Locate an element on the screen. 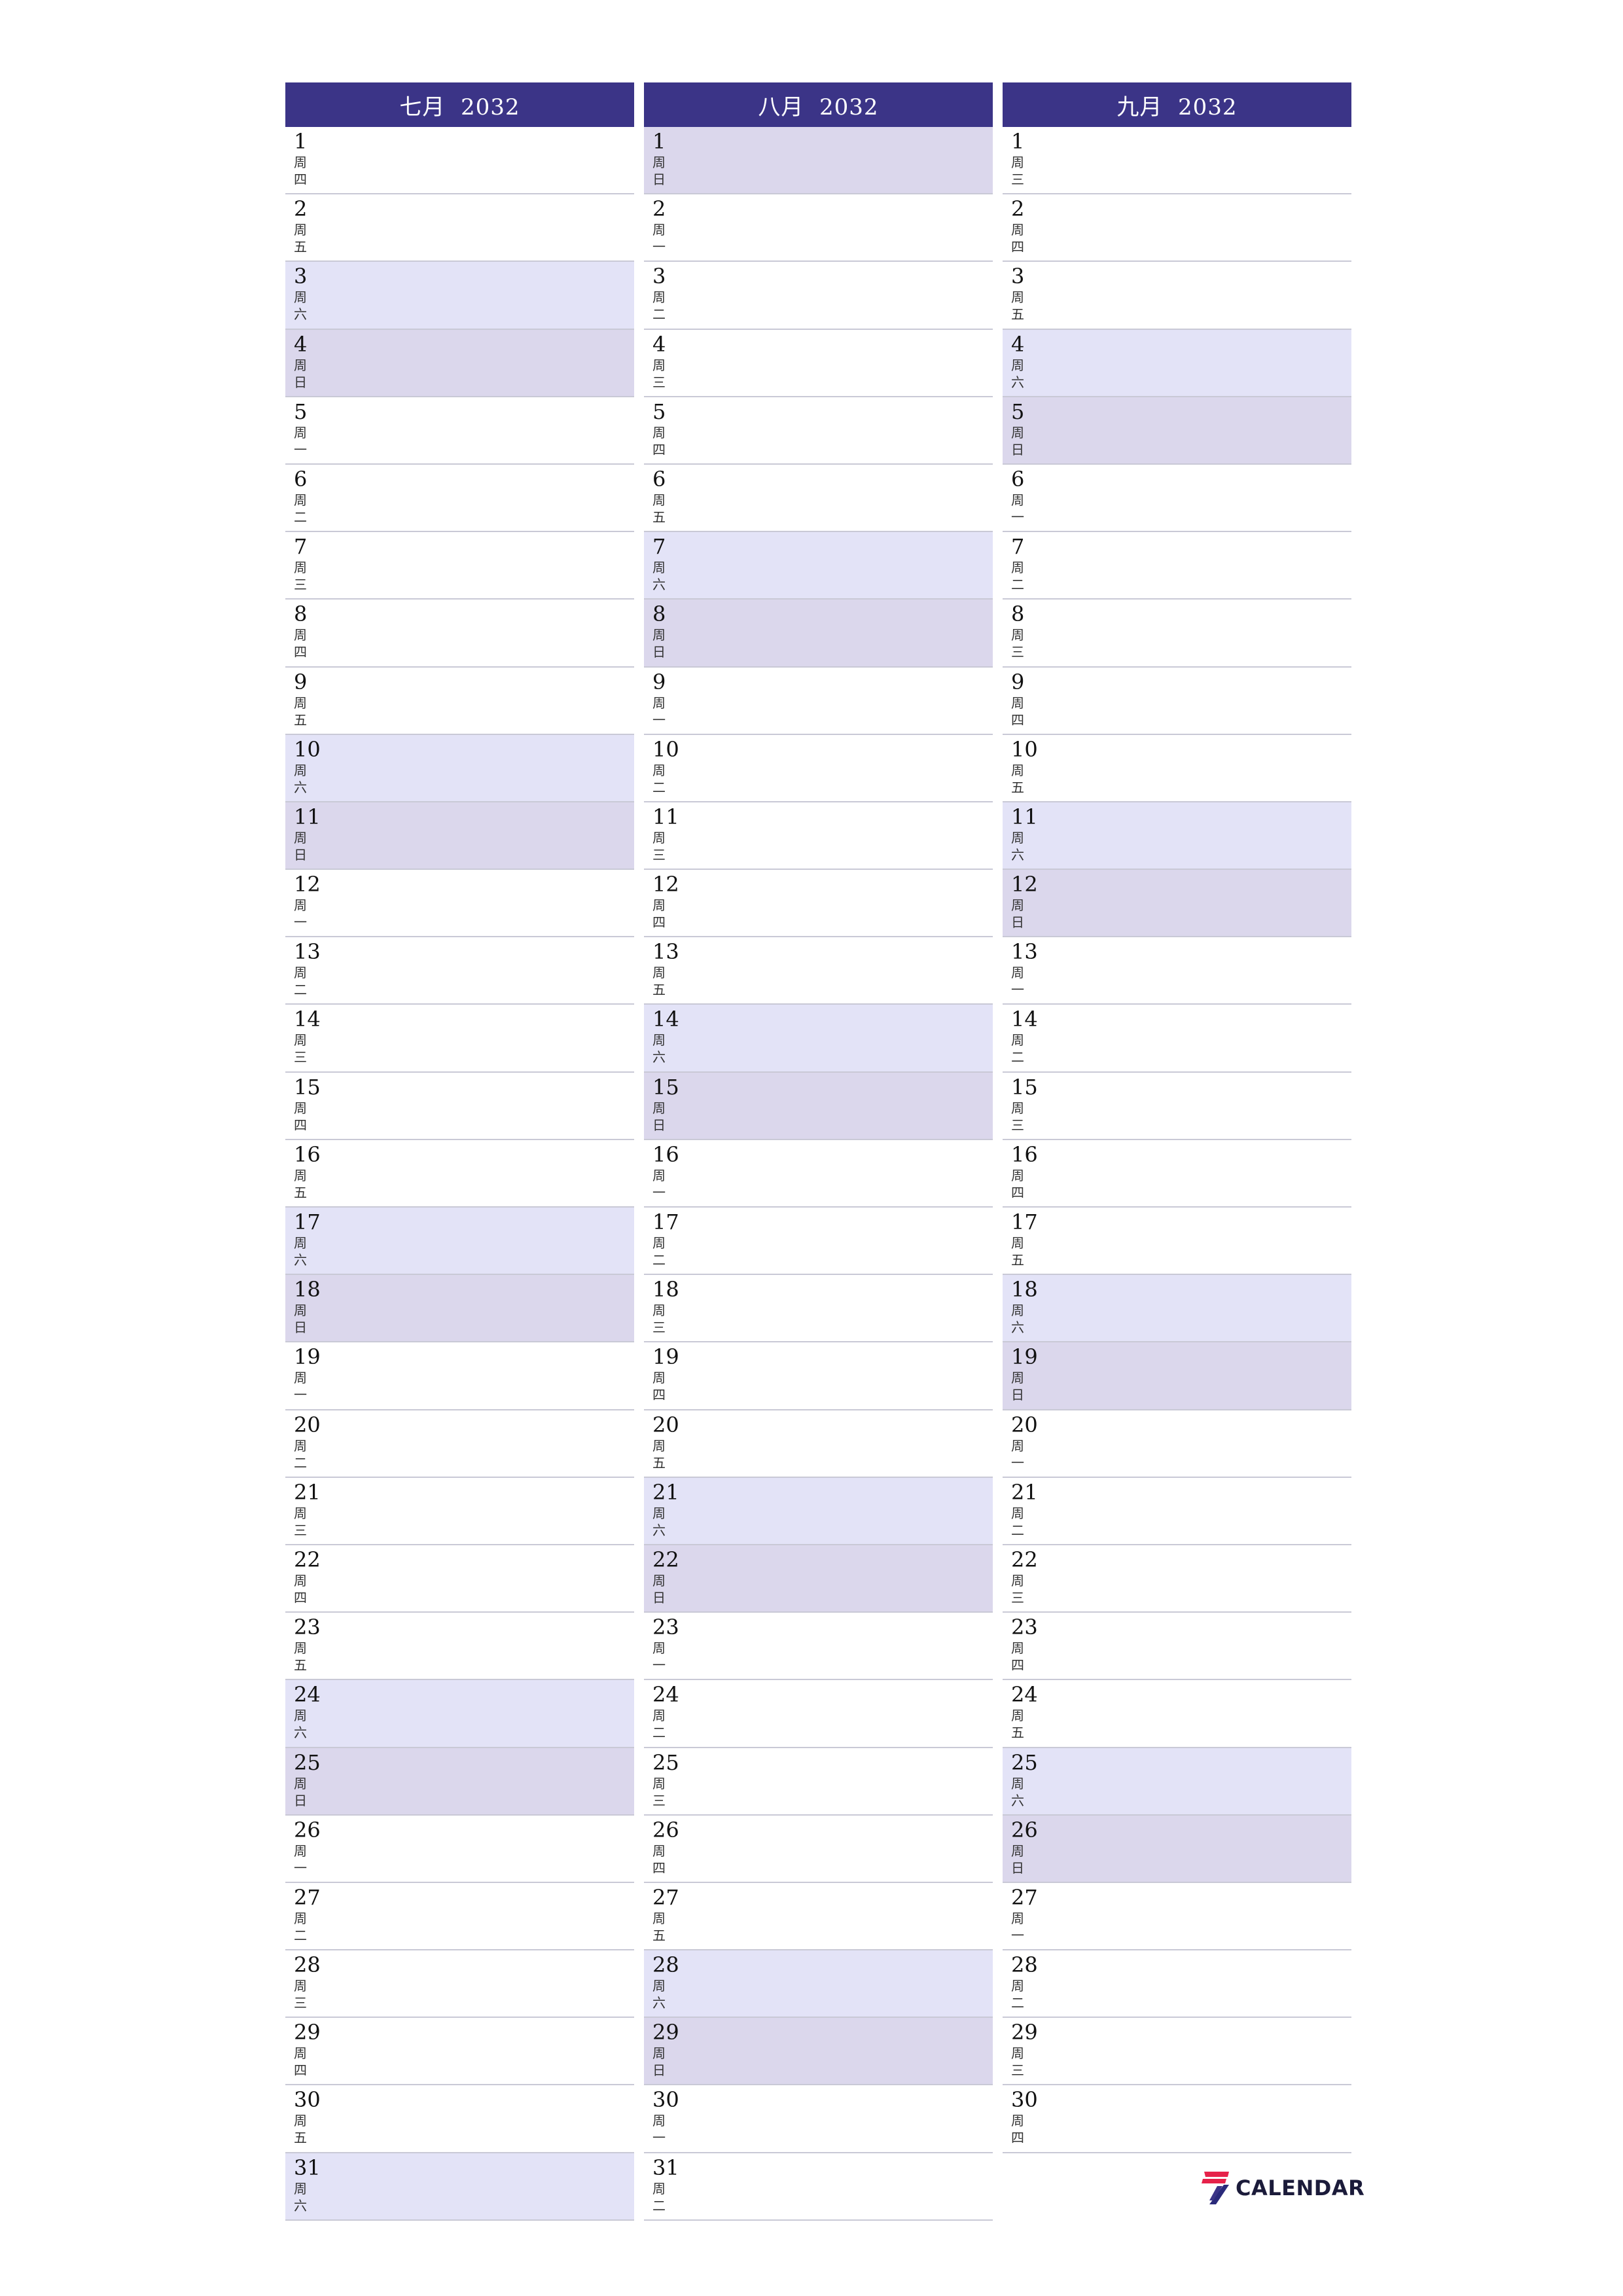  day-row: 12 周四 is located at coordinates (818, 904).